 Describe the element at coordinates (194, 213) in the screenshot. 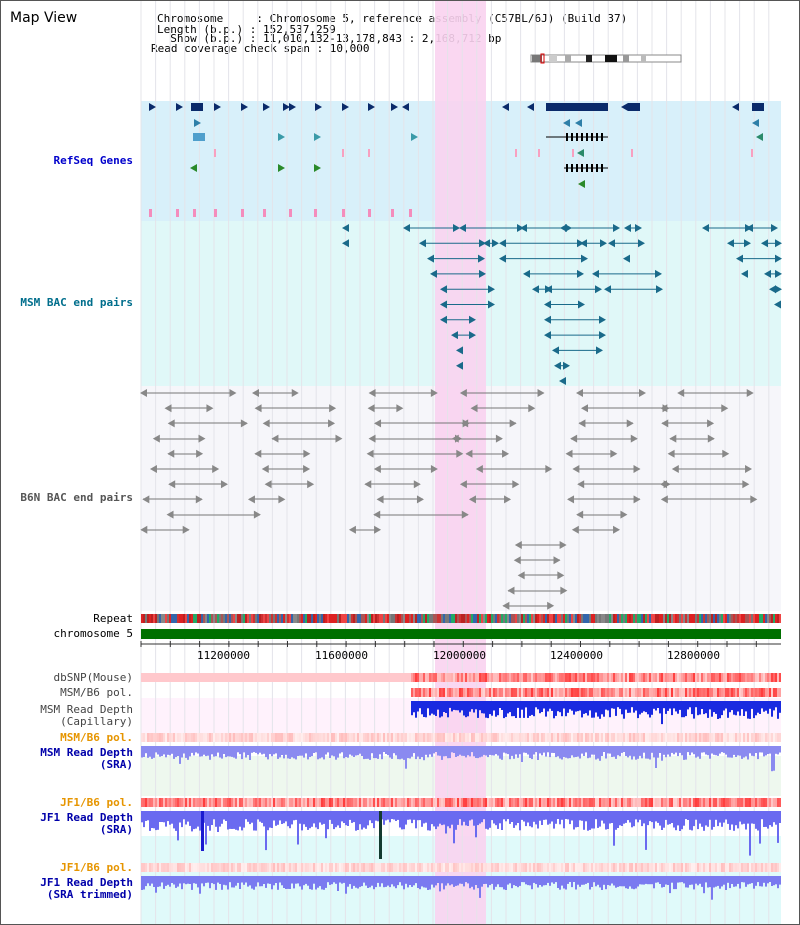

I see `snp-mark` at that location.